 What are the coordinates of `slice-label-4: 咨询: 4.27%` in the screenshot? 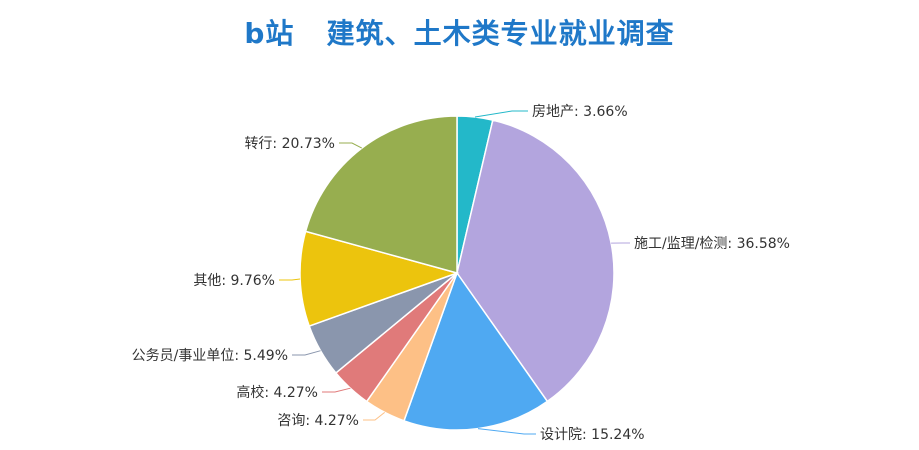 It's located at (318, 421).